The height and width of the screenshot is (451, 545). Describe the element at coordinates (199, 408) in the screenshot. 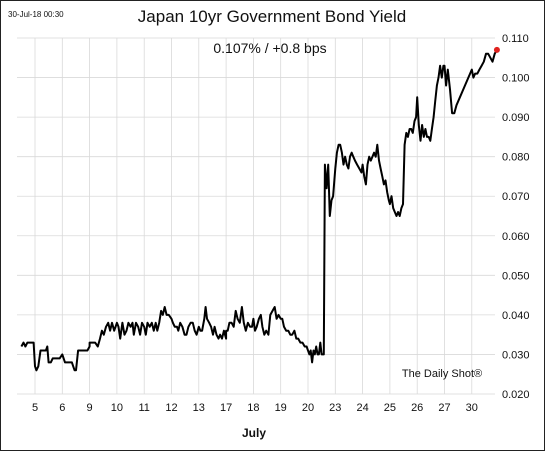

I see `x-tick-label: 13` at that location.